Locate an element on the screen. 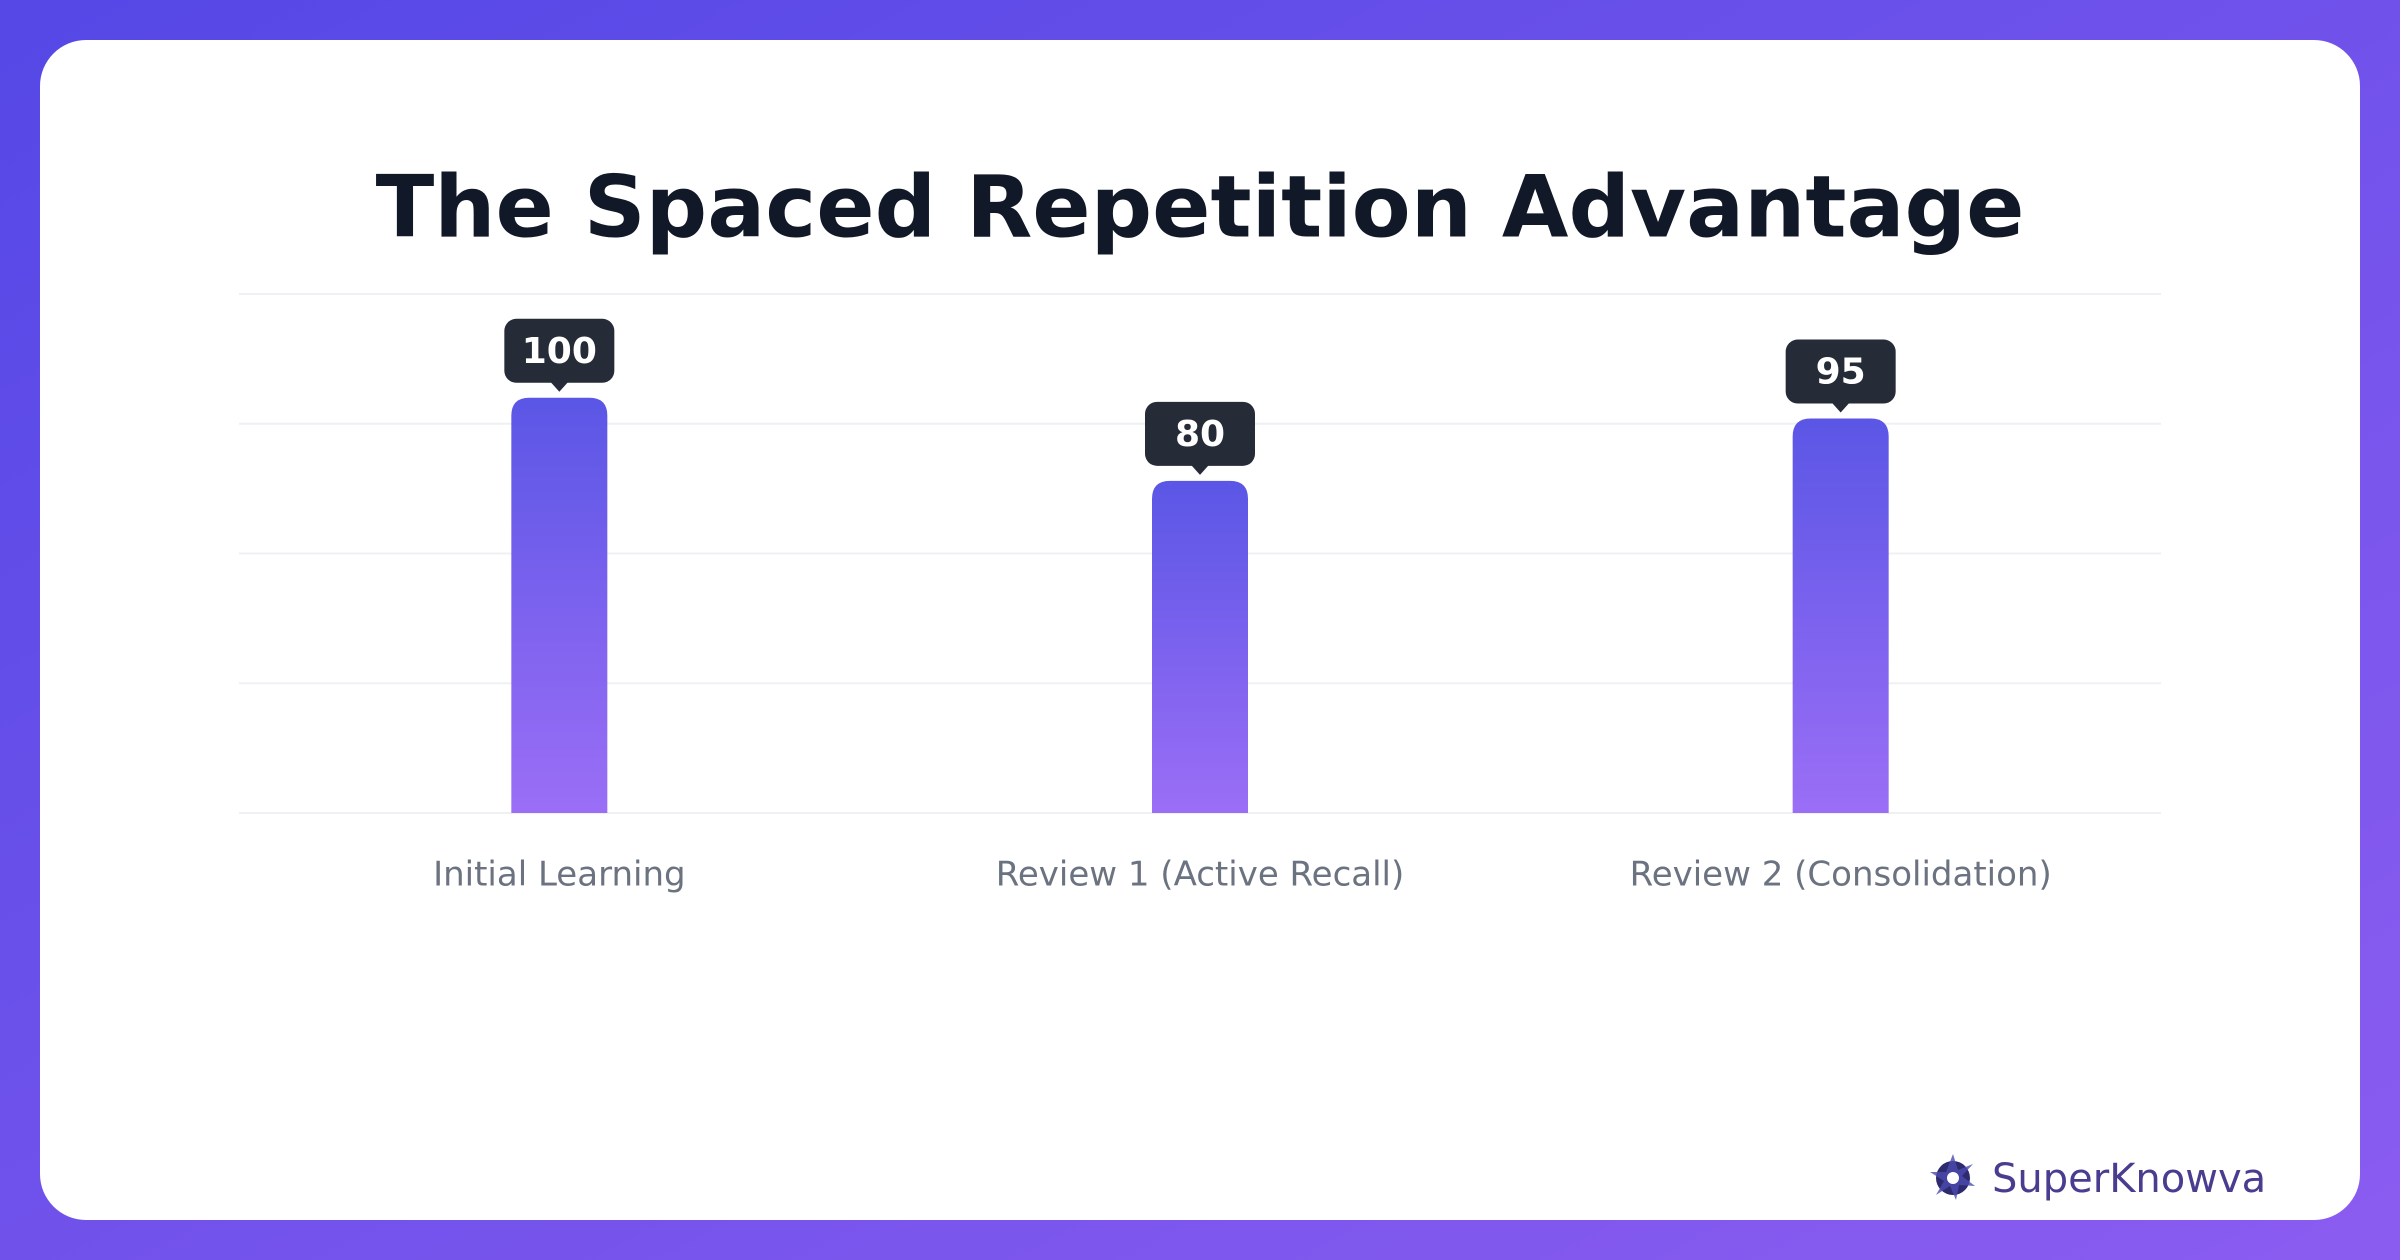 Image resolution: width=2400 pixels, height=1260 pixels. value-label: 80 is located at coordinates (1200, 434).